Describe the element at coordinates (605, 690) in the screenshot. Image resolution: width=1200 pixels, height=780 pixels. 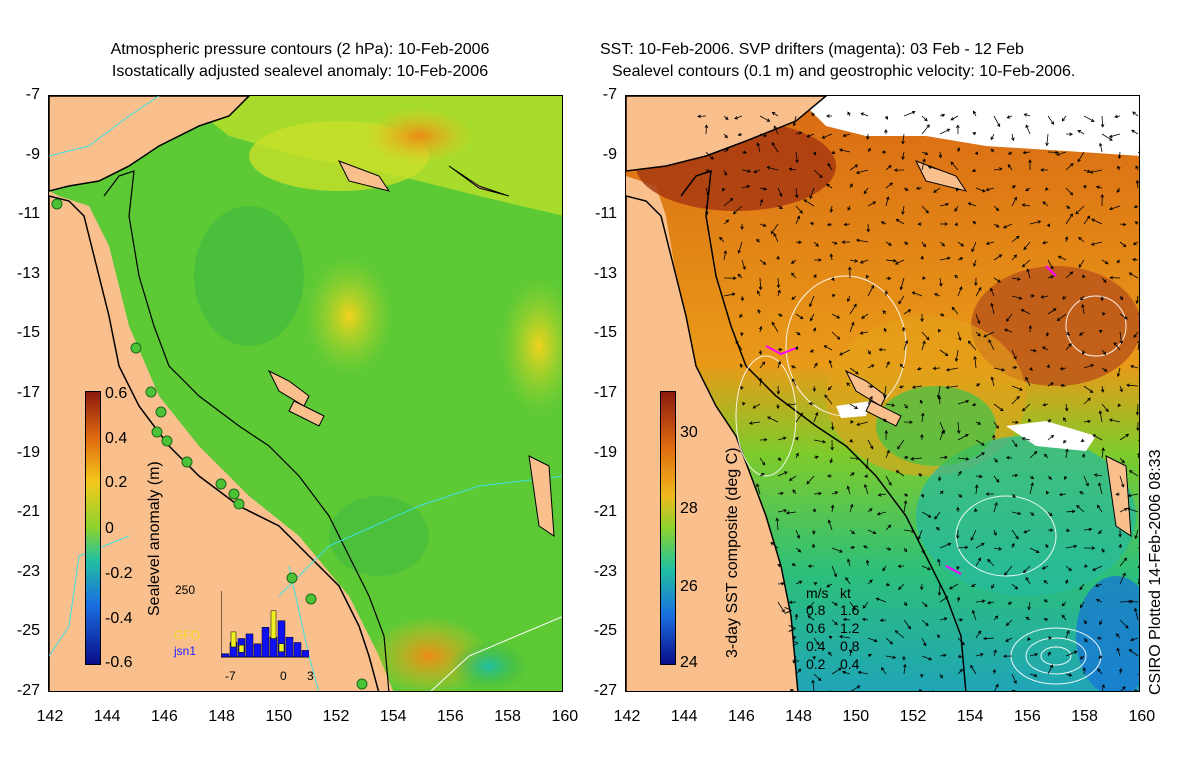
I see `lat-tick-label: -27` at that location.